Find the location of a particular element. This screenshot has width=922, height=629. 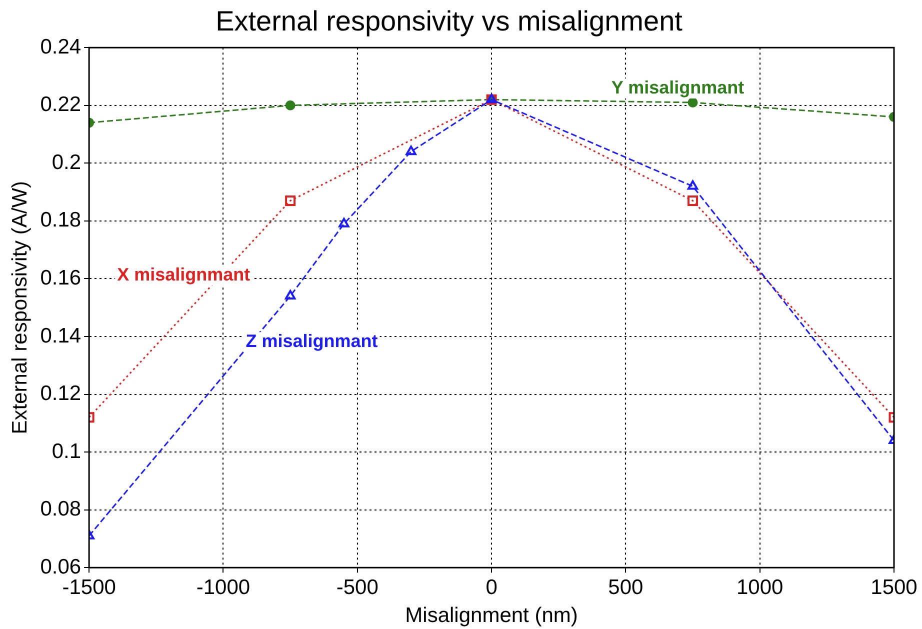

y-tick-label: 0.14 is located at coordinates (61, 336).